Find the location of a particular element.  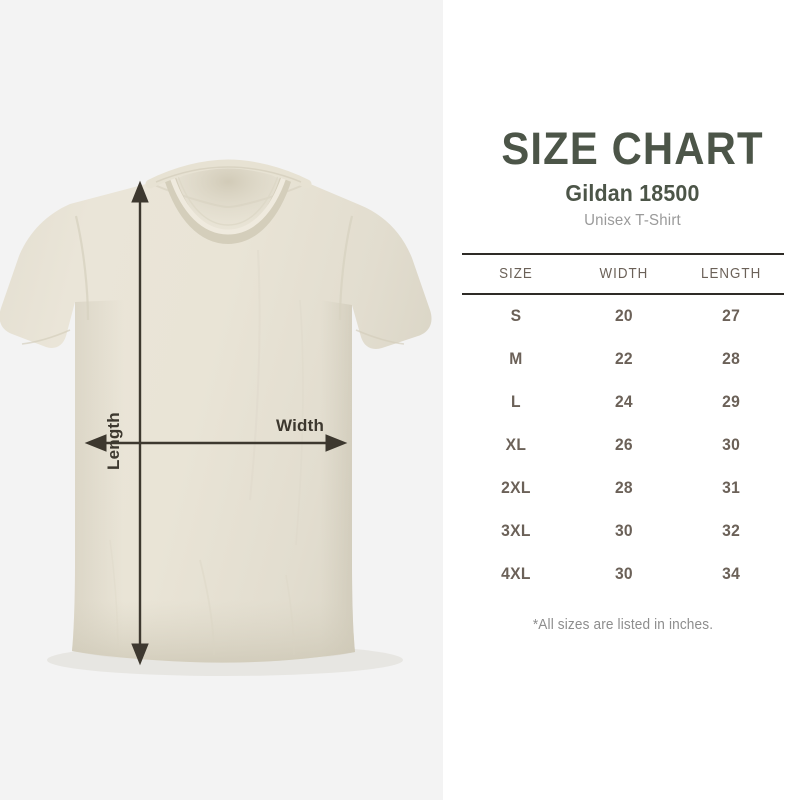

page-title: SIZE CHART is located at coordinates (632, 148).